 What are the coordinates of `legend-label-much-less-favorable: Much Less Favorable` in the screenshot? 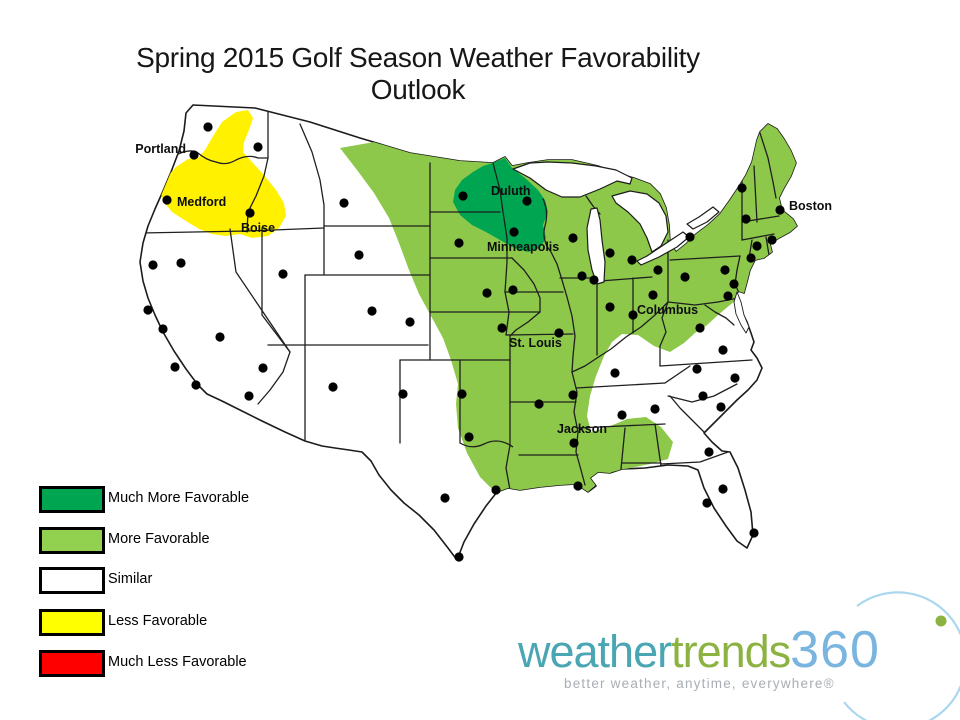 It's located at (177, 662).